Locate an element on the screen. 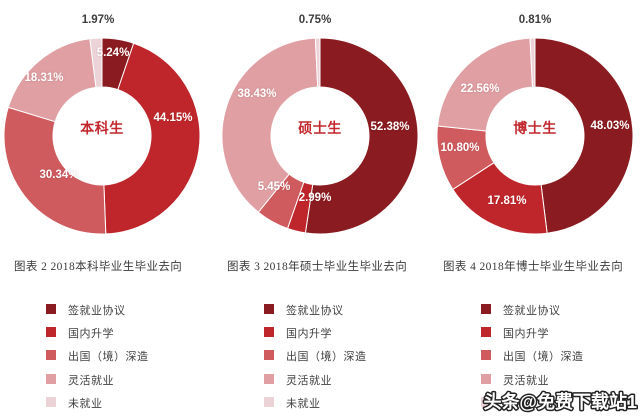 This screenshot has height=418, width=640. slice-value-label-灵活就业: 22.56% is located at coordinates (480, 89).